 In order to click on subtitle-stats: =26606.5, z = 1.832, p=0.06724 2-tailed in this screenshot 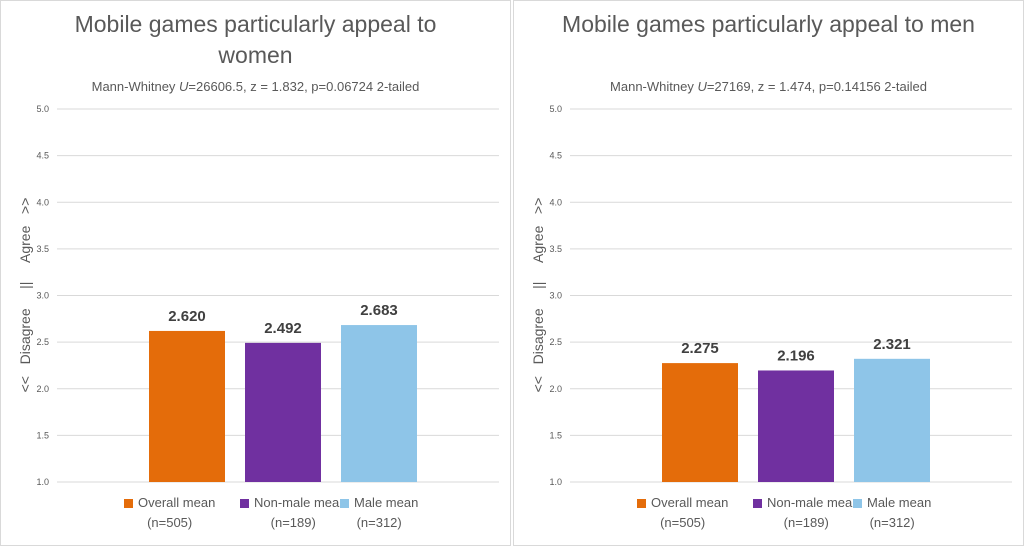, I will do `click(304, 86)`.